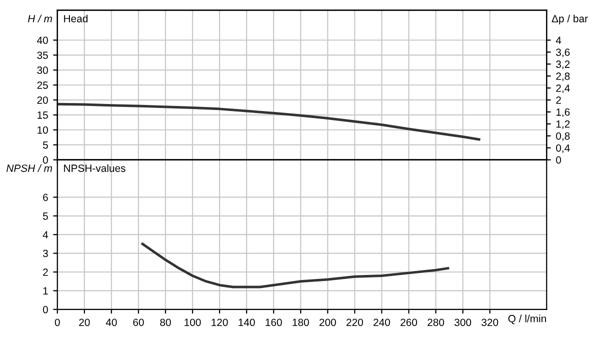 This screenshot has width=604, height=340. Describe the element at coordinates (409, 322) in the screenshot. I see `x-tick-label: 260` at that location.